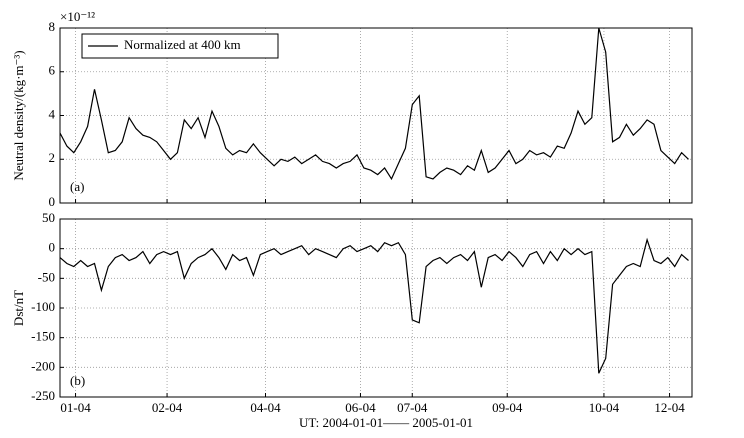 This screenshot has height=438, width=744. What do you see at coordinates (386, 422) in the screenshot?
I see `x-axis-label: UT: 2004-01-01—— 2005-01-01` at bounding box center [386, 422].